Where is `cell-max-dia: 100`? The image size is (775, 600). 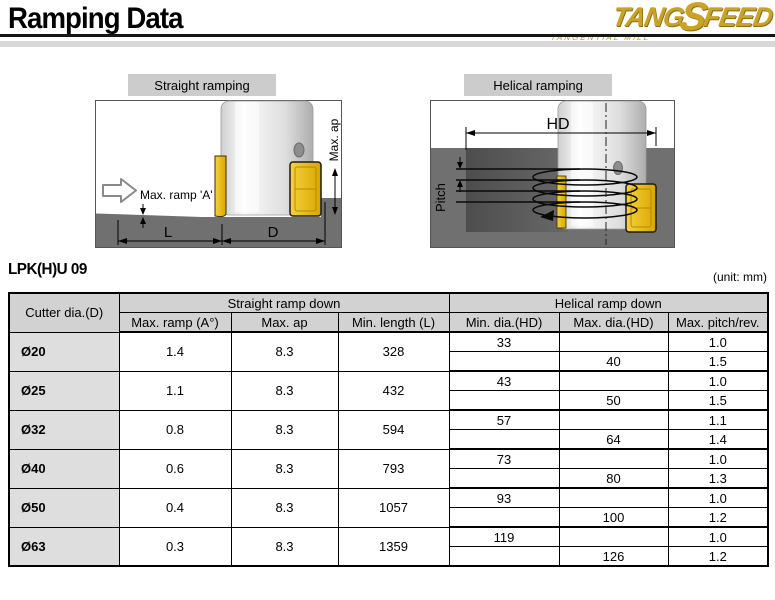
cell-max-dia: 100 is located at coordinates (613, 517).